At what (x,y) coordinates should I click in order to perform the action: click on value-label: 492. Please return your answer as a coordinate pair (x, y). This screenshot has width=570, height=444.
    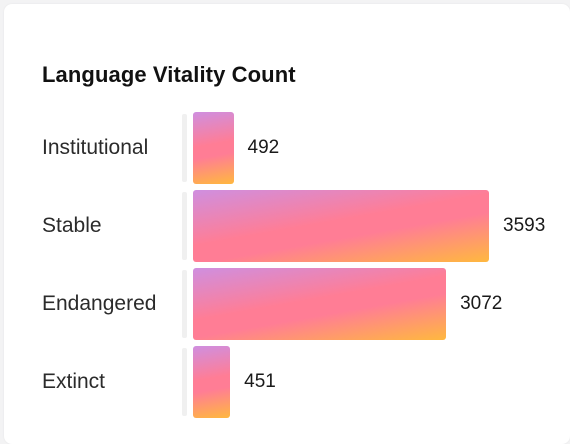
    Looking at the image, I should click on (263, 147).